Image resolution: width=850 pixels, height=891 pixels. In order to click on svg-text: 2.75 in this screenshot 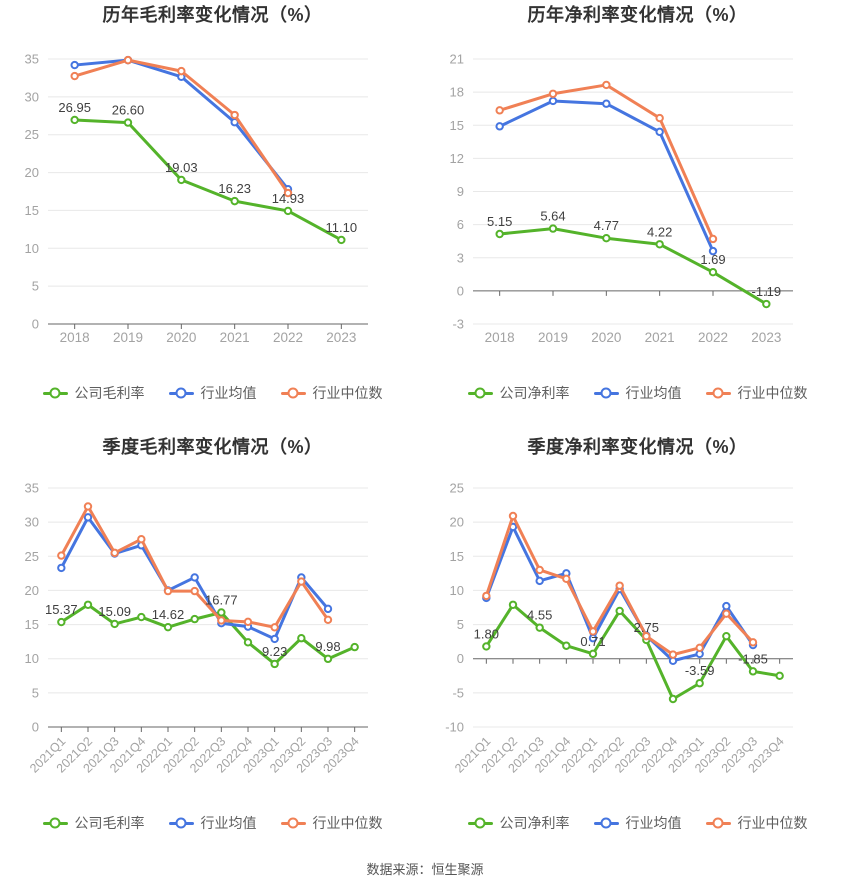, I will do `click(646, 627)`.